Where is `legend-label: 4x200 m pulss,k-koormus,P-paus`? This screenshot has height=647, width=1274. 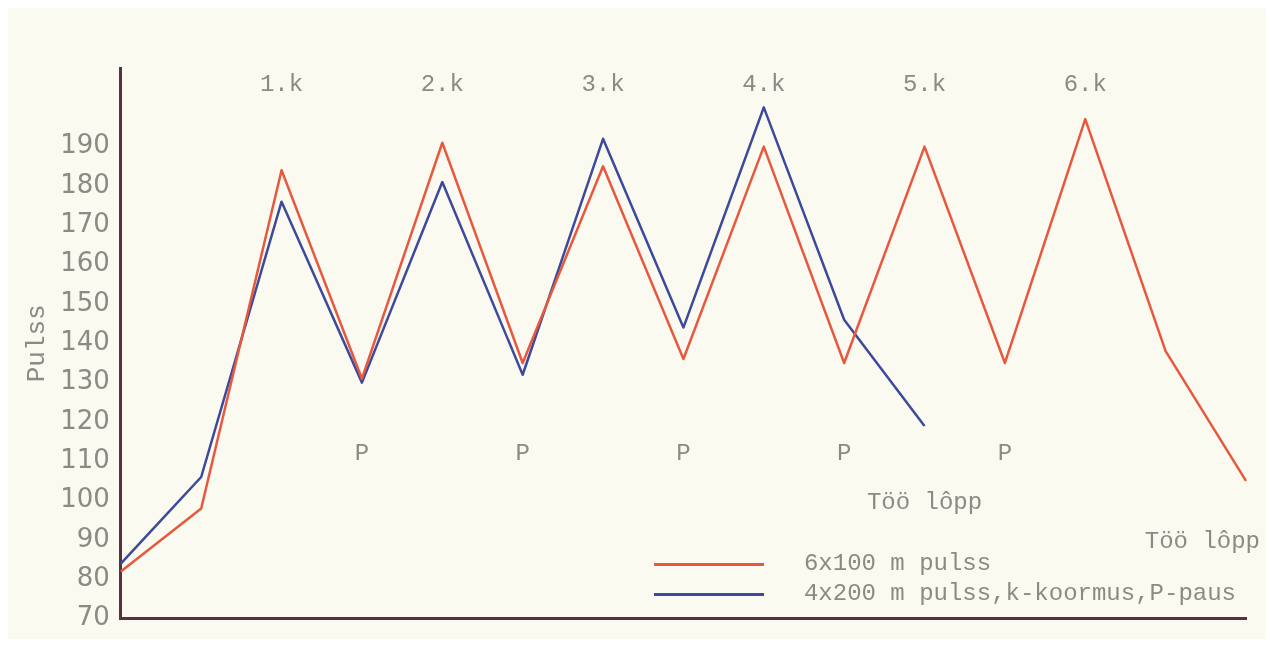 legend-label: 4x200 m pulss,k-koormus,P-paus is located at coordinates (1019, 594).